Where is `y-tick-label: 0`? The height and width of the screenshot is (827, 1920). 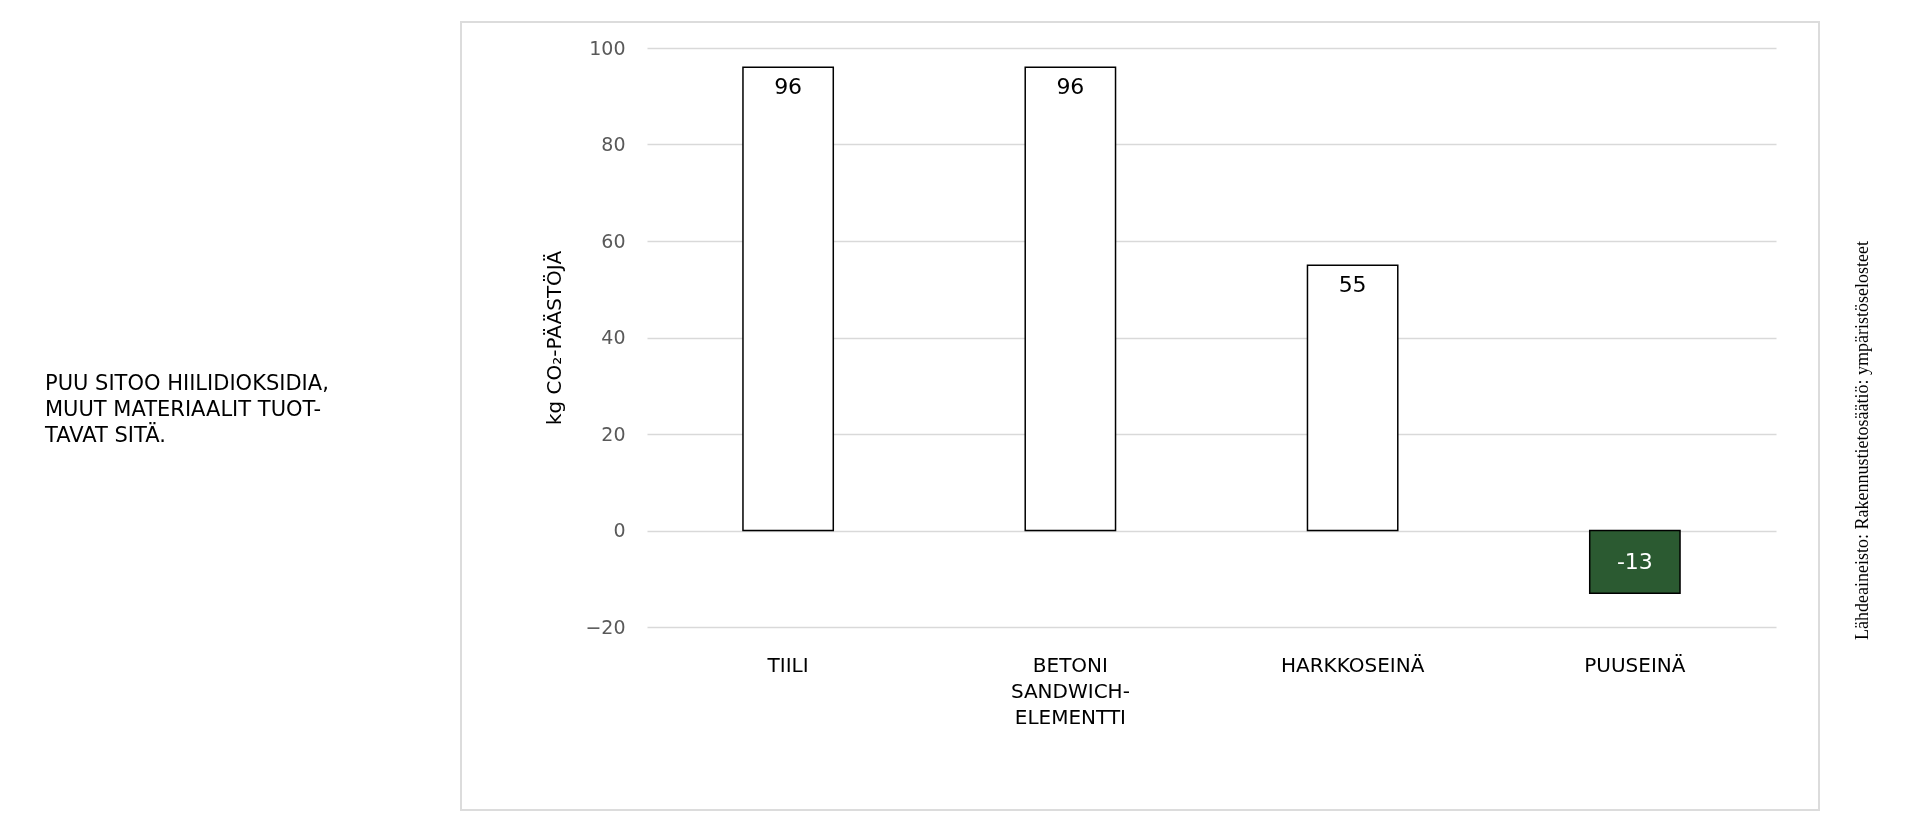 y-tick-label: 0 is located at coordinates (619, 530).